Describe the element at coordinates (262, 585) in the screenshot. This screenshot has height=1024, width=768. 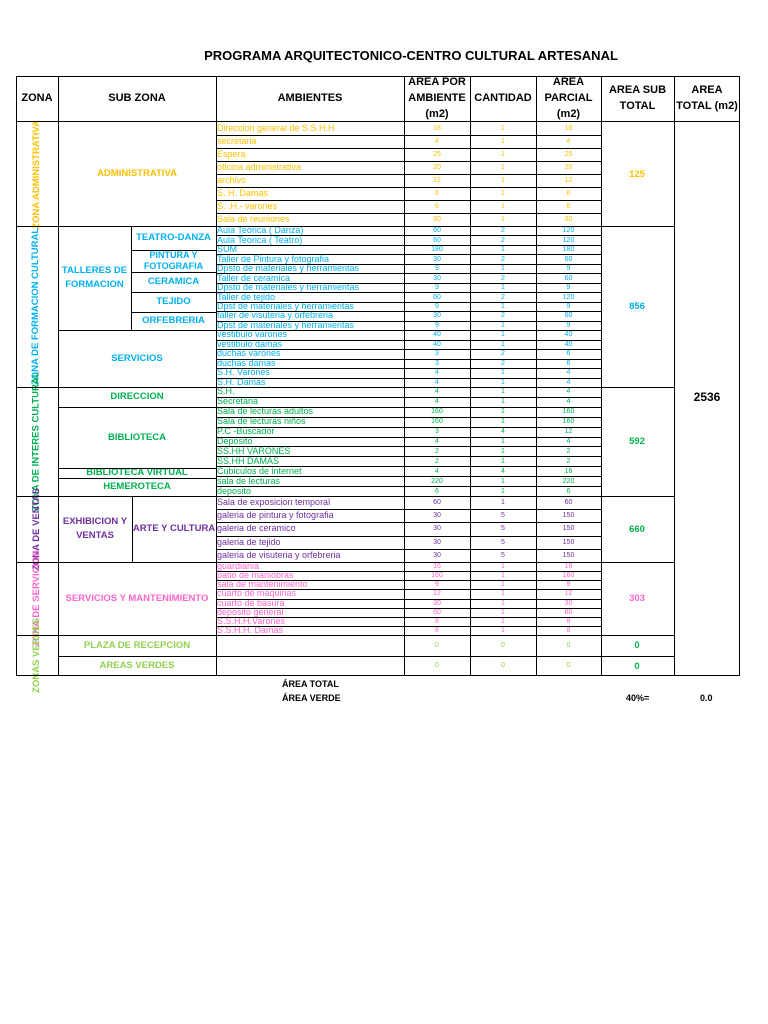
I see `ambiente-name: sala de mantenimiento` at that location.